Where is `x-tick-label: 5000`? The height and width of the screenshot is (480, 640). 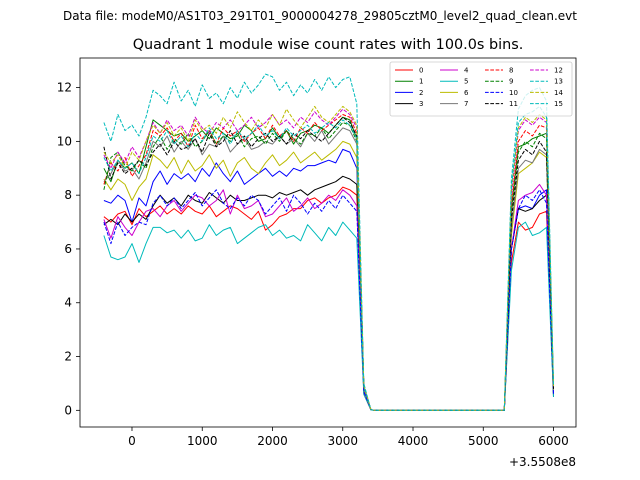 x-tick-label: 5000 is located at coordinates (483, 441).